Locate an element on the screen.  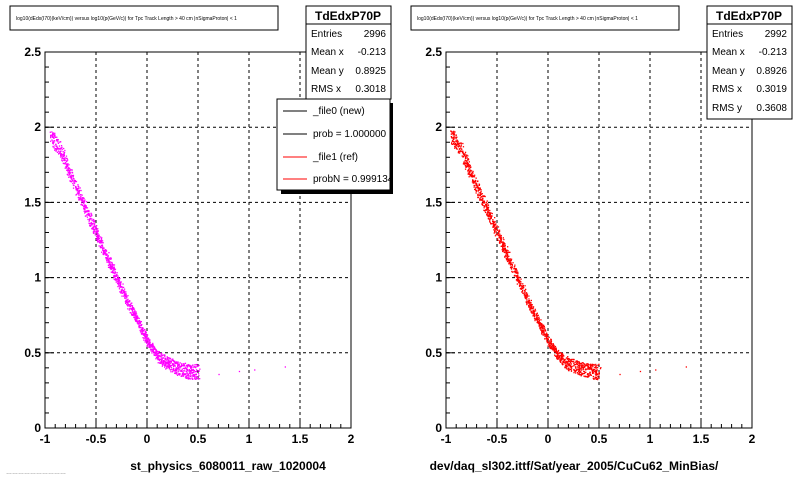
stats-value: 0.8925 is located at coordinates (370, 71).